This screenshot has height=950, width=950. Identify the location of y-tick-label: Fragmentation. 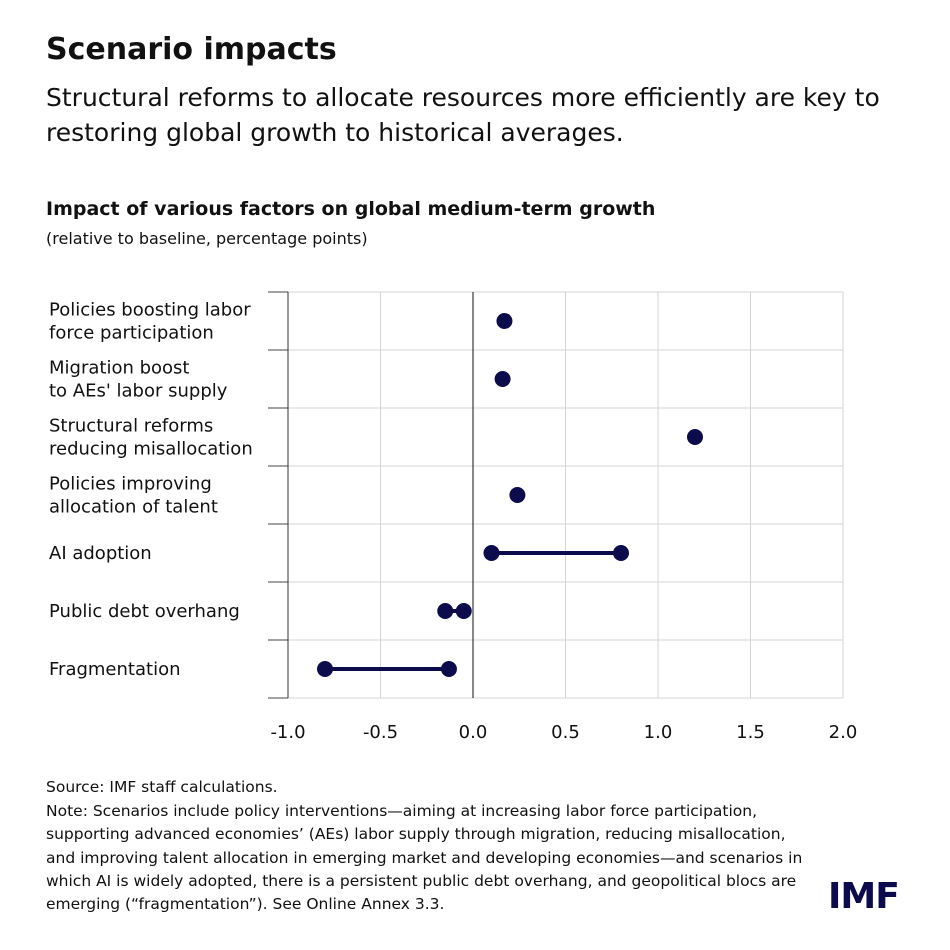
(114, 669).